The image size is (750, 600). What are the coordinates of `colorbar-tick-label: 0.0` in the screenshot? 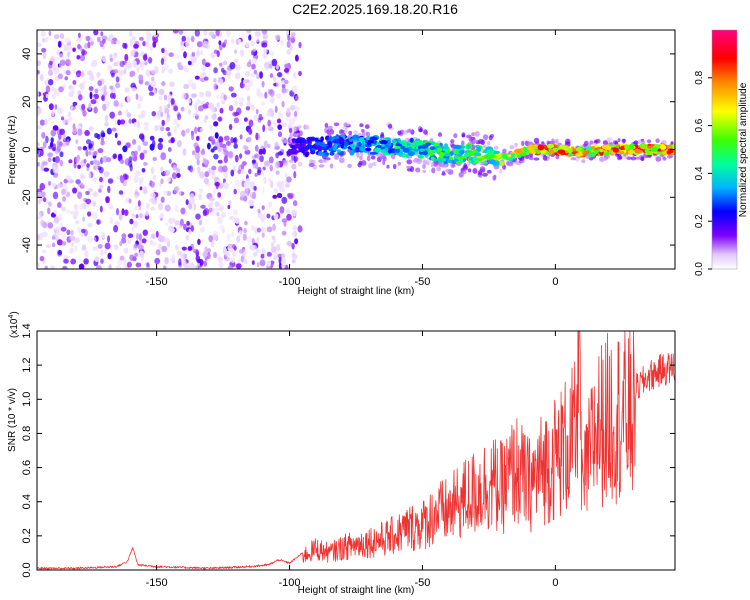 It's located at (699, 269).